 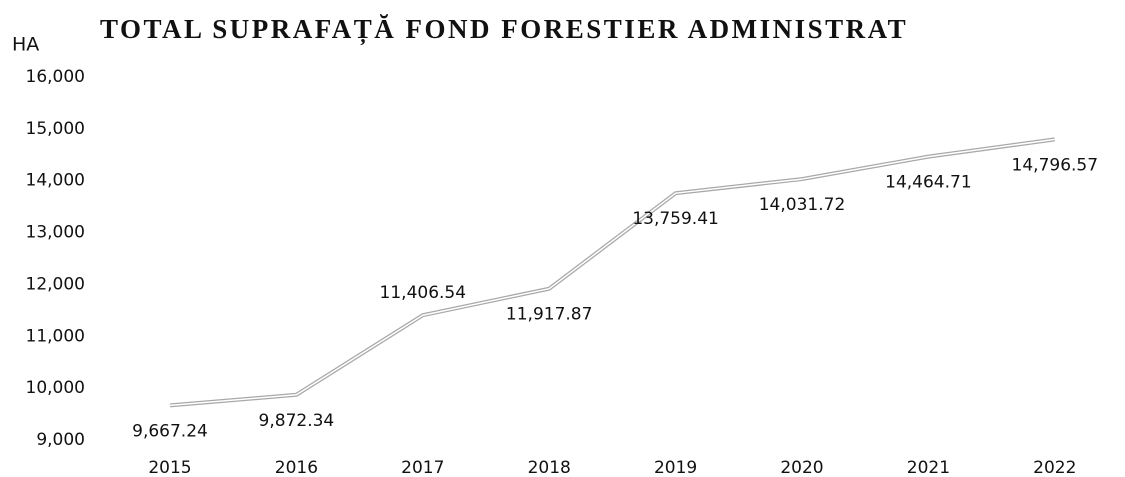 What do you see at coordinates (55, 233) in the screenshot?
I see `y-tick-label: 13,000` at bounding box center [55, 233].